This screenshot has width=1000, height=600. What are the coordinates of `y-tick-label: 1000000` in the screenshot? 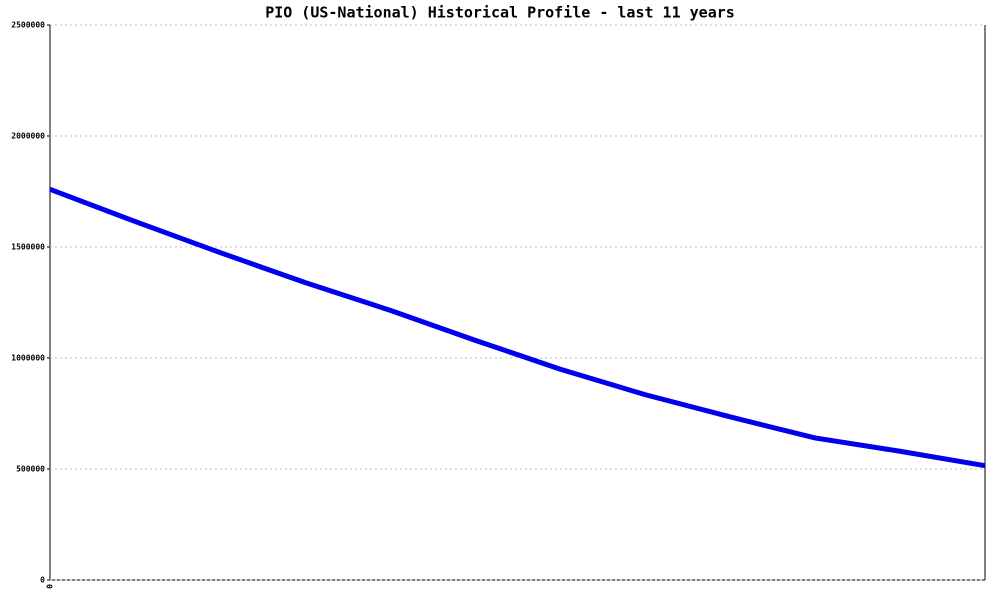 It's located at (28, 358).